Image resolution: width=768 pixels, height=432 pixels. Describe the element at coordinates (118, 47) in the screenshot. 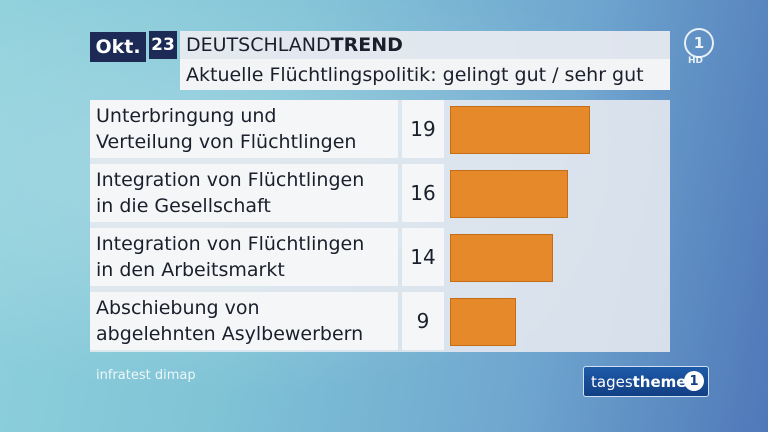

I see `month-badge: Okt.` at that location.